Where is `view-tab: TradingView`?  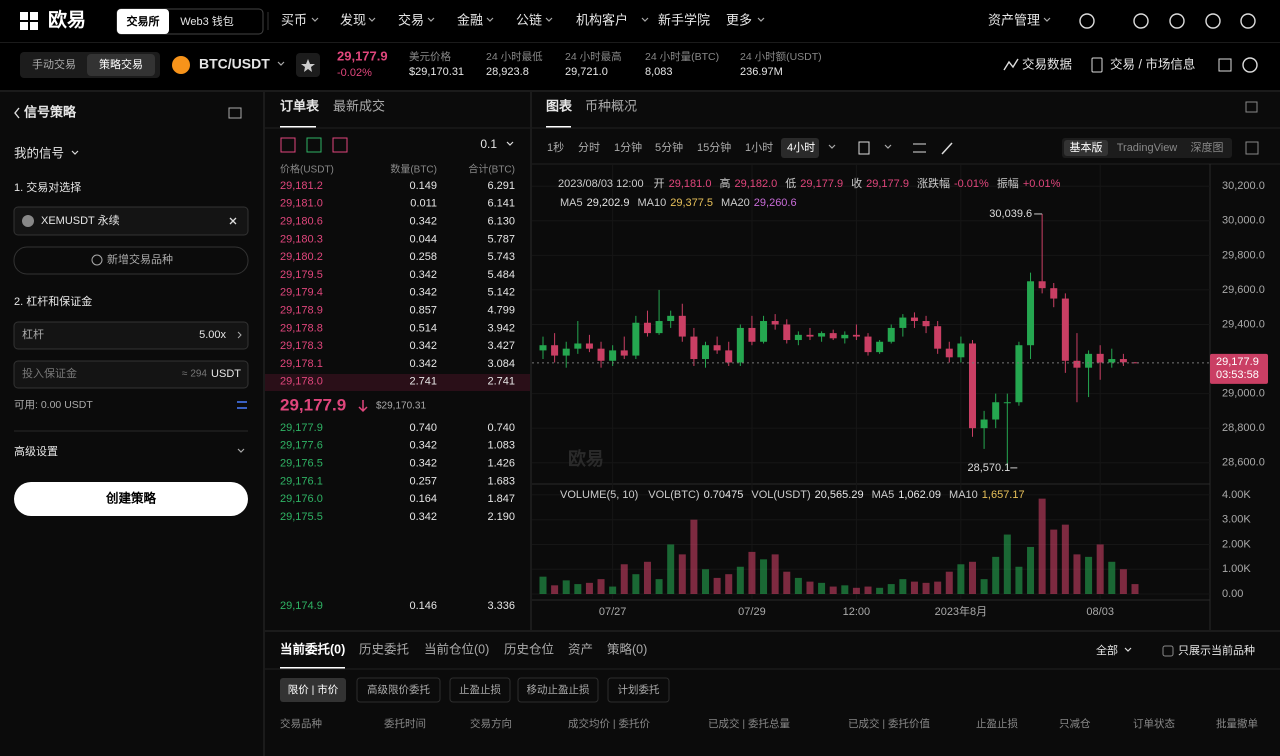 view-tab: TradingView is located at coordinates (1147, 148).